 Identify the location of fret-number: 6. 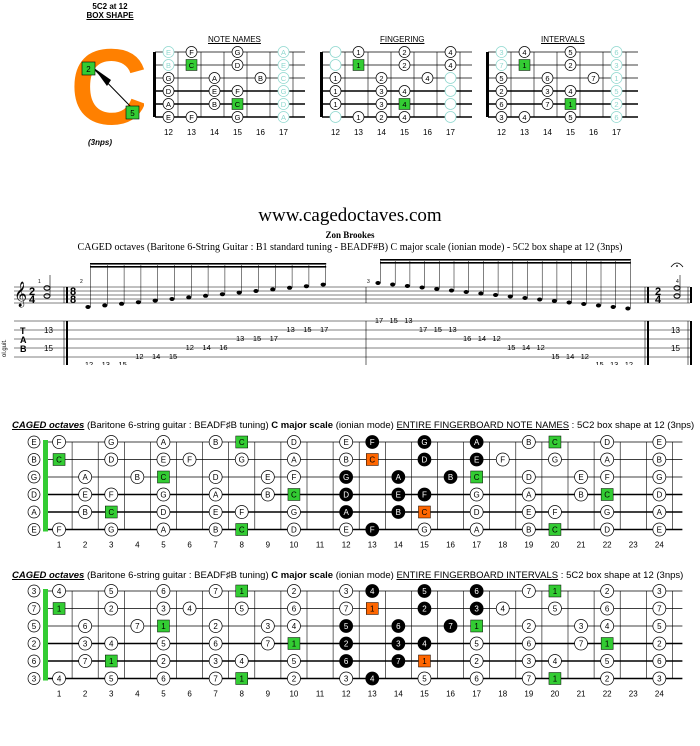
(189, 694).